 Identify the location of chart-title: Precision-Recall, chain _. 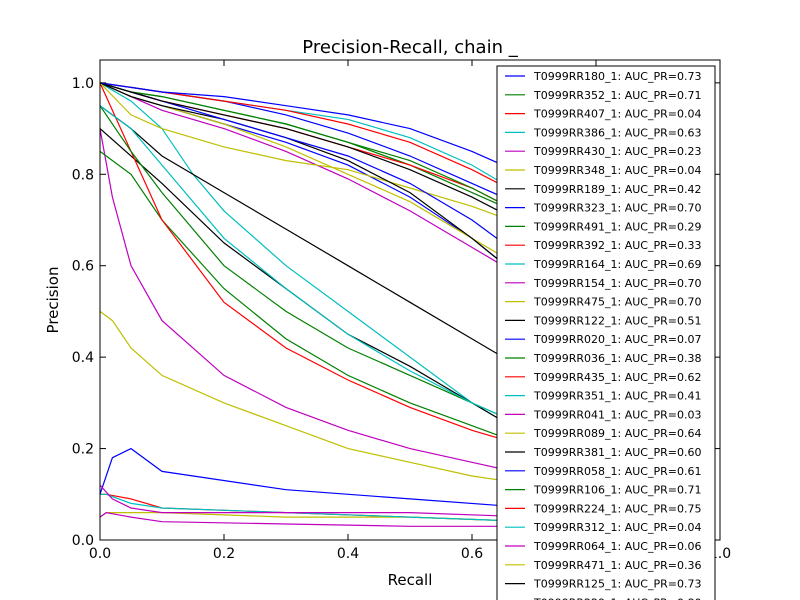
(410, 47).